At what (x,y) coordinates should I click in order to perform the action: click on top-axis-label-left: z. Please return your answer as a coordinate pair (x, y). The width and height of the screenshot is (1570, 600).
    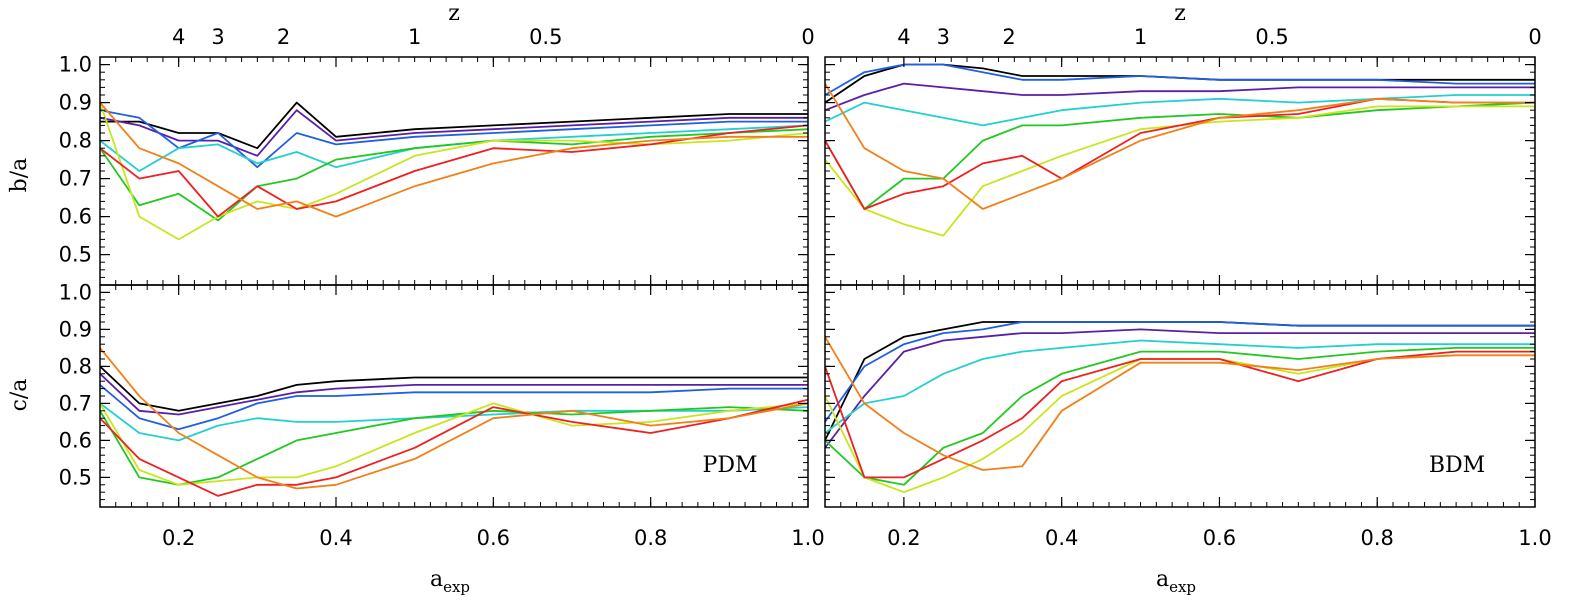
    Looking at the image, I should click on (454, 13).